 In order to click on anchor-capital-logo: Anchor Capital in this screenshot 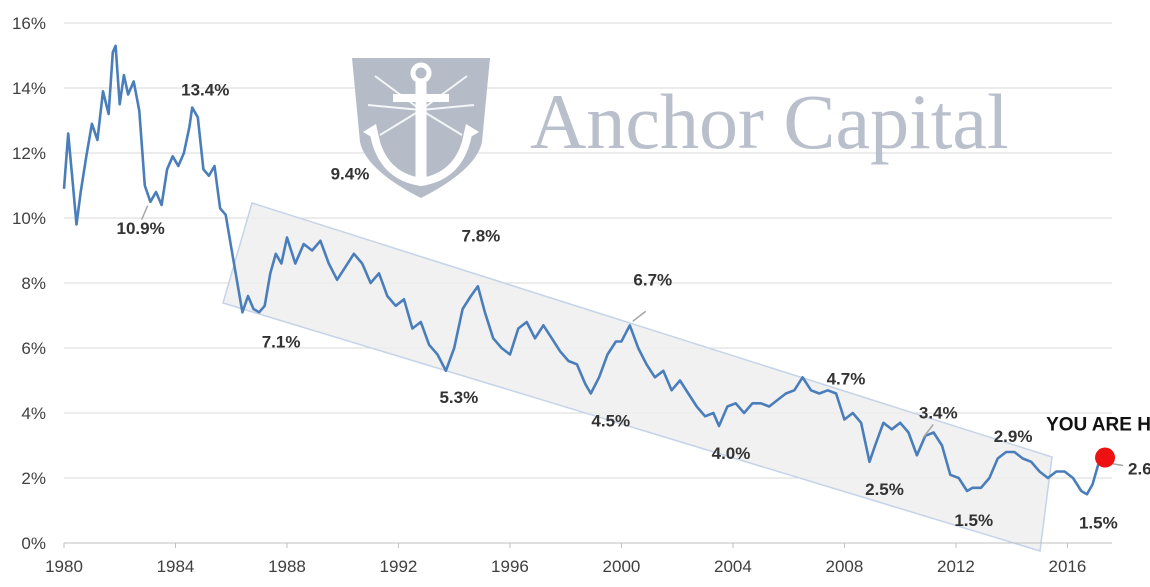, I will do `click(680, 128)`.